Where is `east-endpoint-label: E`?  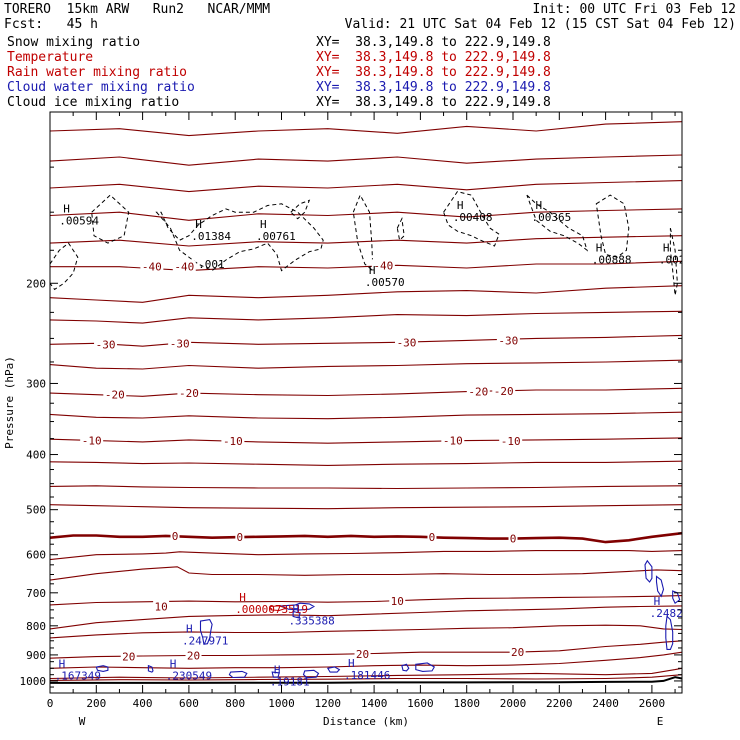 east-endpoint-label: E is located at coordinates (660, 721).